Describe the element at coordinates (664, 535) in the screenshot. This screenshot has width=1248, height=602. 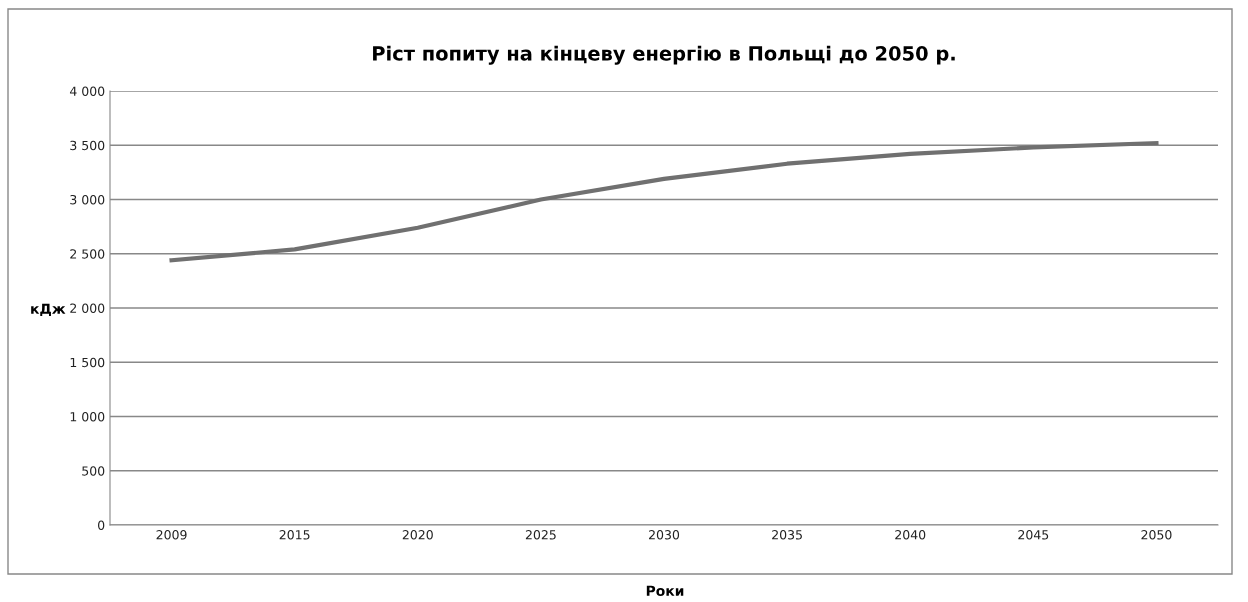
I see `x-tick-label: 2030` at that location.